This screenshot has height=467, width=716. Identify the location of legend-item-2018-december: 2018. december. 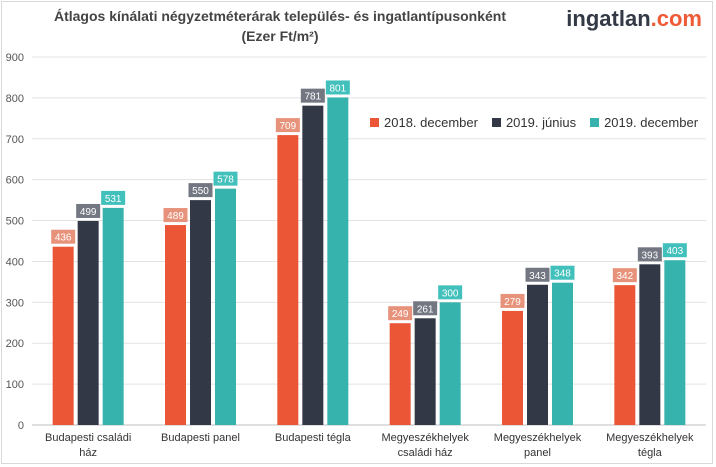
(424, 122).